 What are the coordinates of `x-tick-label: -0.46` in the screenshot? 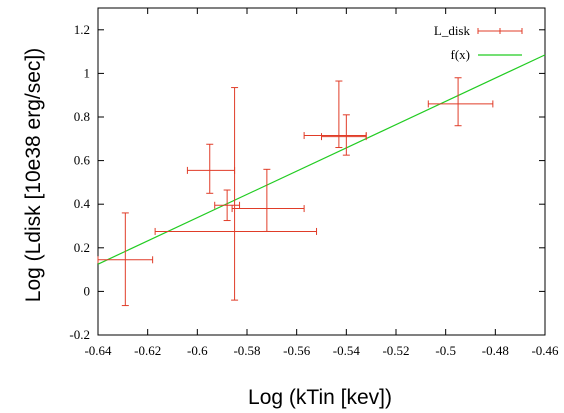 It's located at (545, 350).